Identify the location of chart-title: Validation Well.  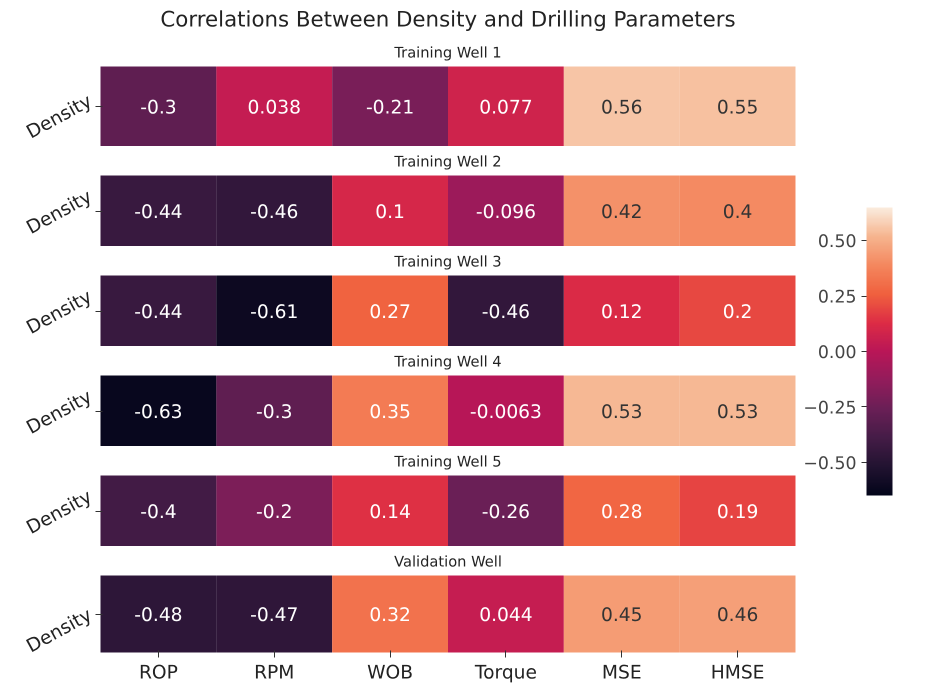
(448, 562).